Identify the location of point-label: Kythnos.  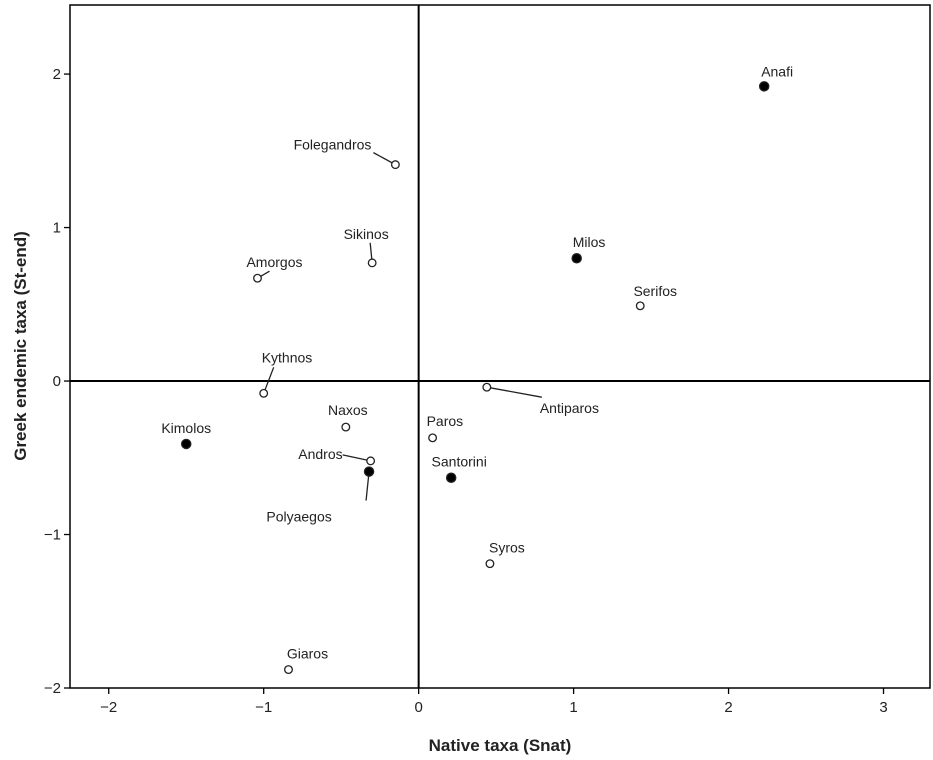
(287, 357).